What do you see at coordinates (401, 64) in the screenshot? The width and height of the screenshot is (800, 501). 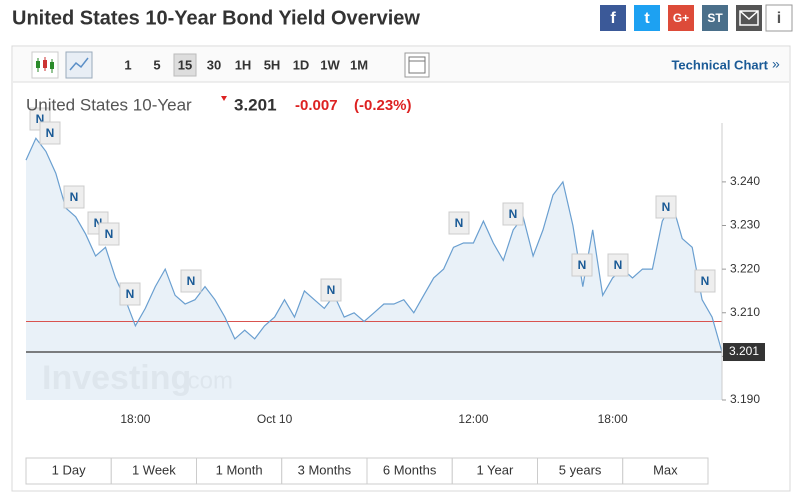 I see `toolbar-bg` at bounding box center [401, 64].